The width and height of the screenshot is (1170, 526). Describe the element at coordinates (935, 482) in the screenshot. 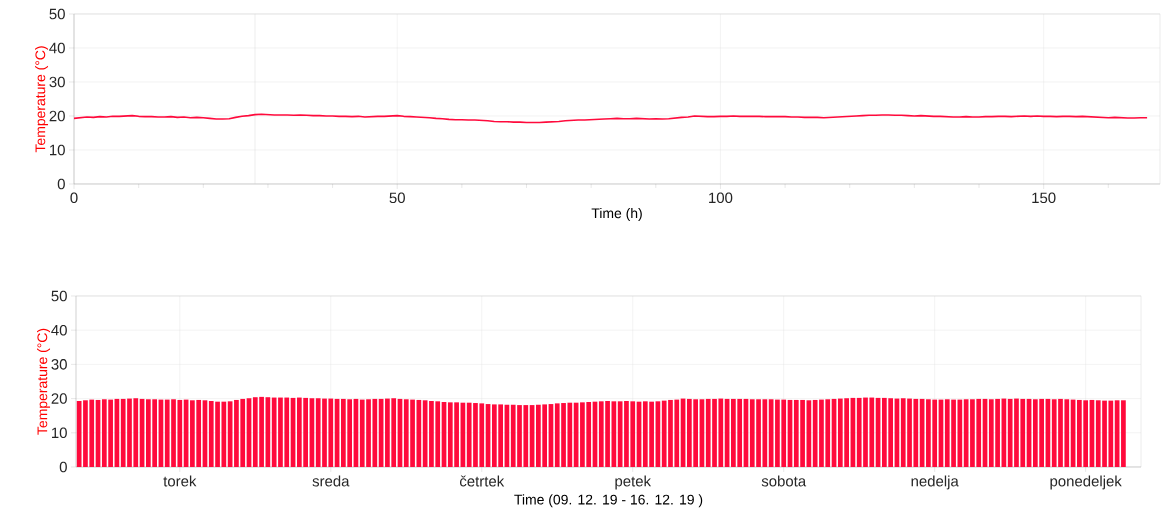

I see `x-tick-label: nedelja` at that location.